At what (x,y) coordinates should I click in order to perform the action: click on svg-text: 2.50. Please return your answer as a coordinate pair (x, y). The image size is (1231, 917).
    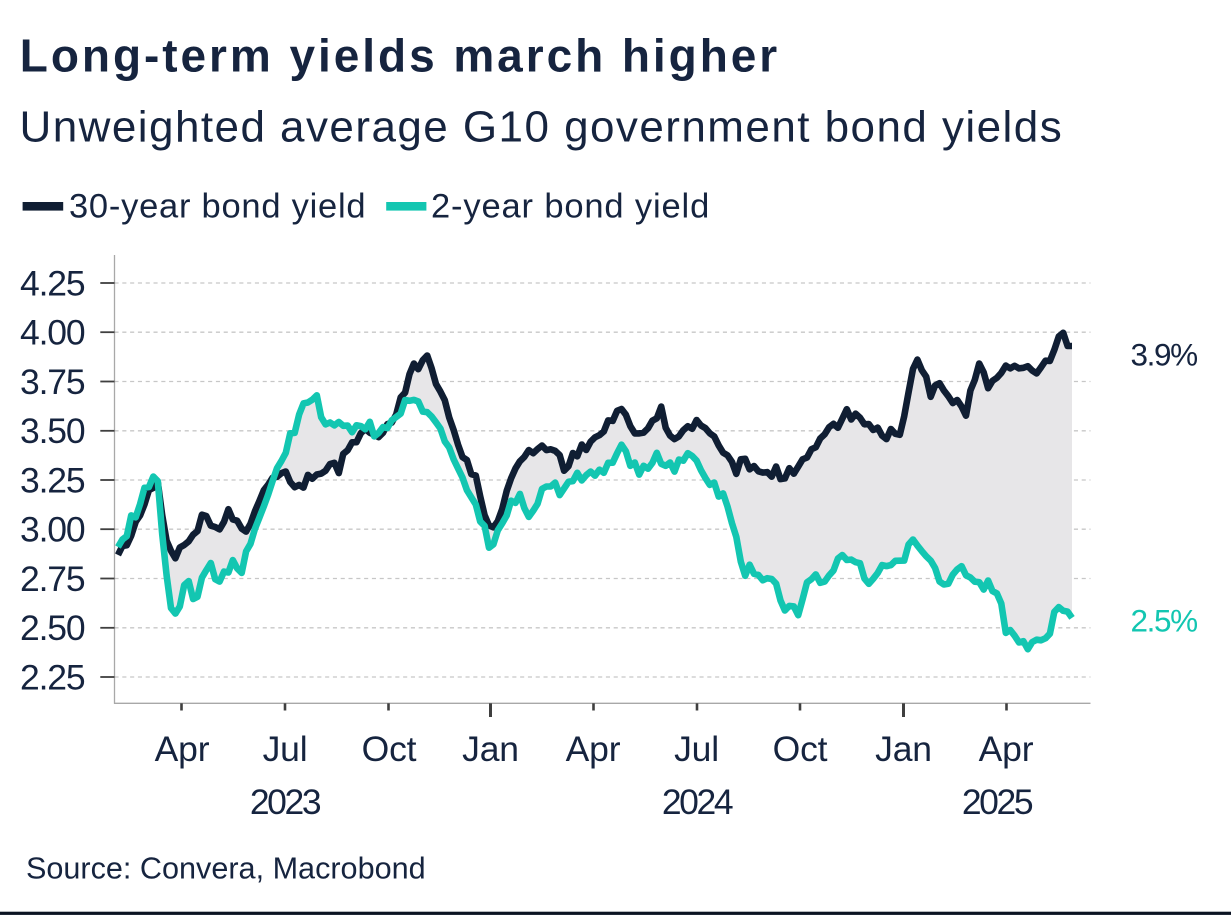
    Looking at the image, I should click on (52, 628).